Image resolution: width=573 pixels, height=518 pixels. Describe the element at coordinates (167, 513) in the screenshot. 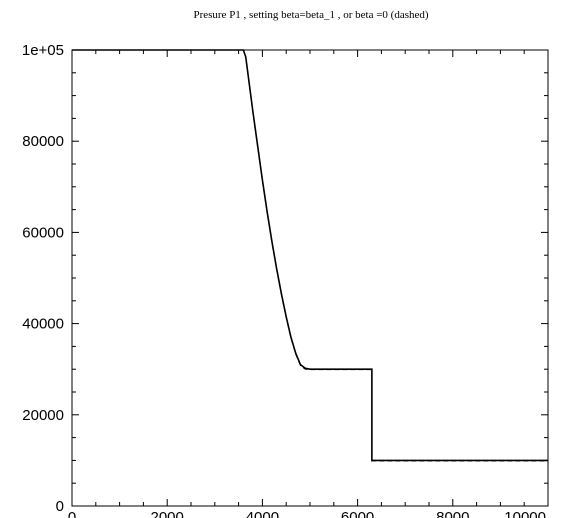

I see `x-tick-label: 2000` at that location.